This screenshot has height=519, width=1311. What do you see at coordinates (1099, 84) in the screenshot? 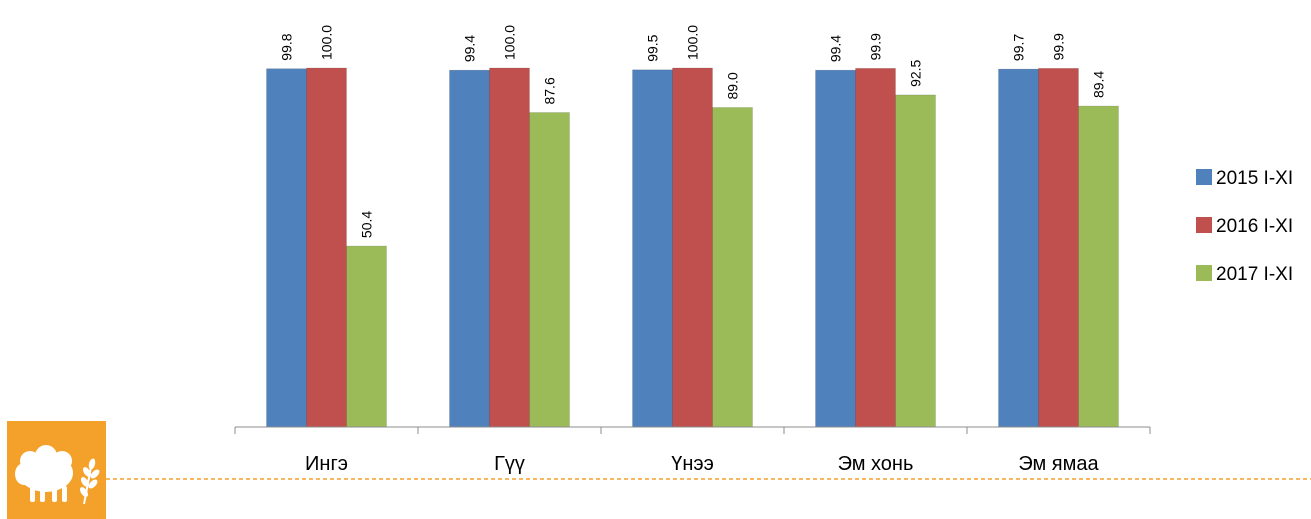
I see `data-label: 89.4` at bounding box center [1099, 84].